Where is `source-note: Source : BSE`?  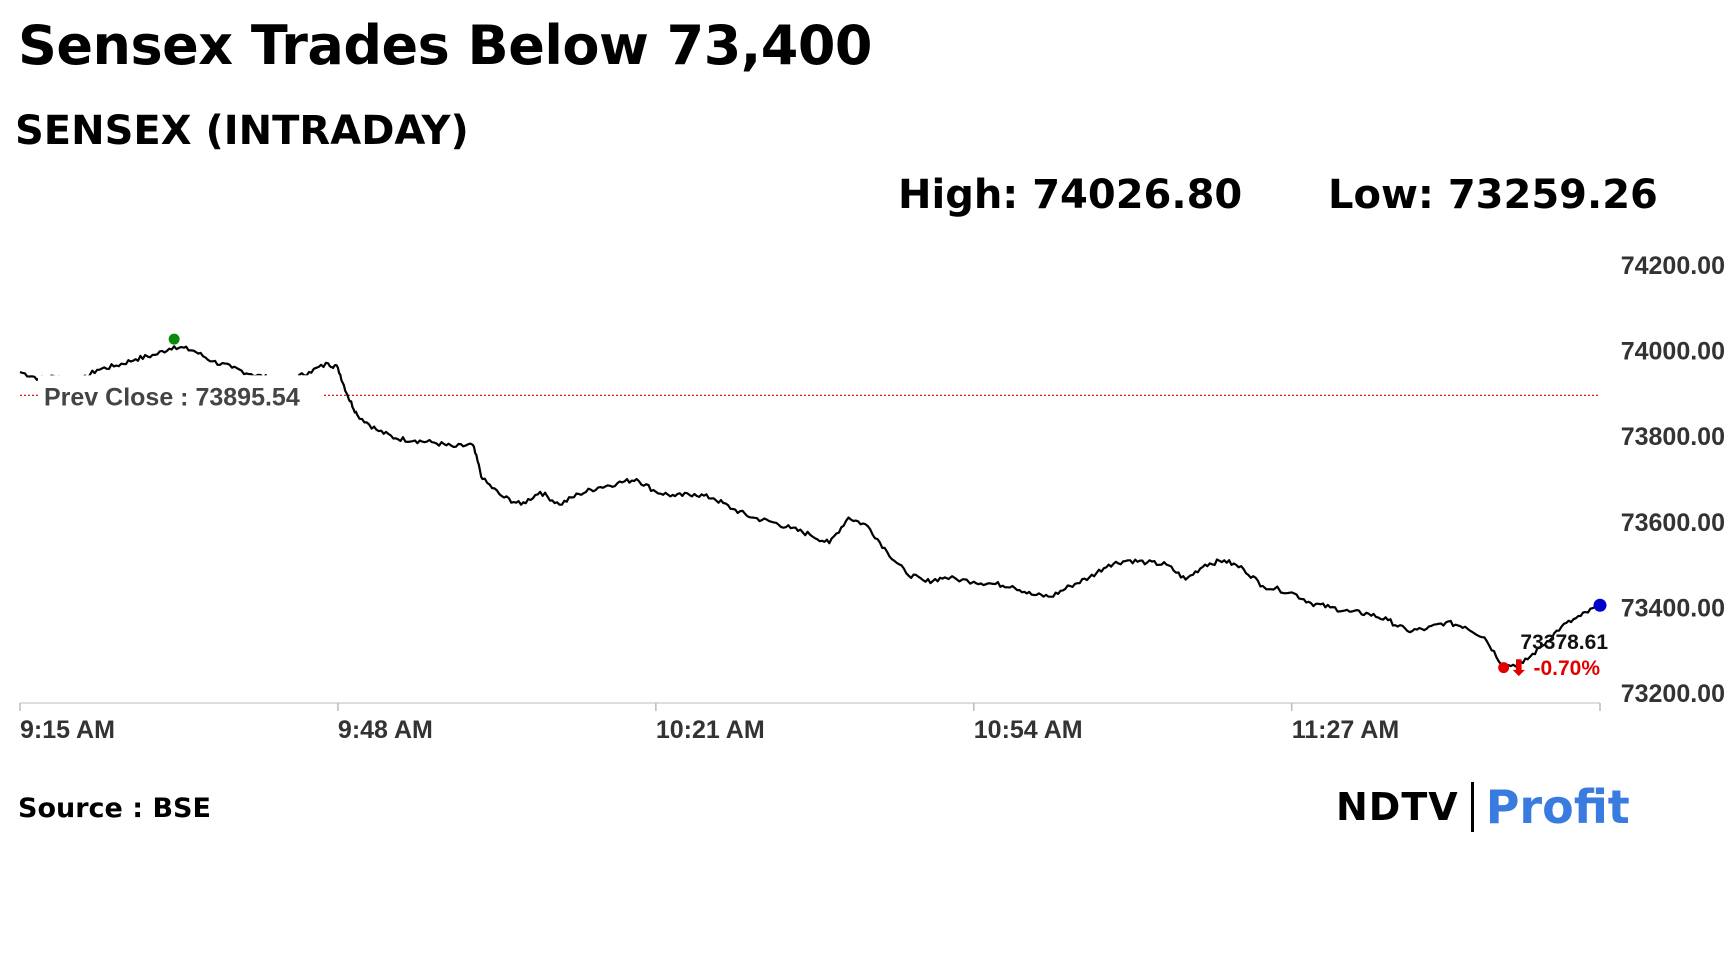 source-note: Source : BSE is located at coordinates (114, 808).